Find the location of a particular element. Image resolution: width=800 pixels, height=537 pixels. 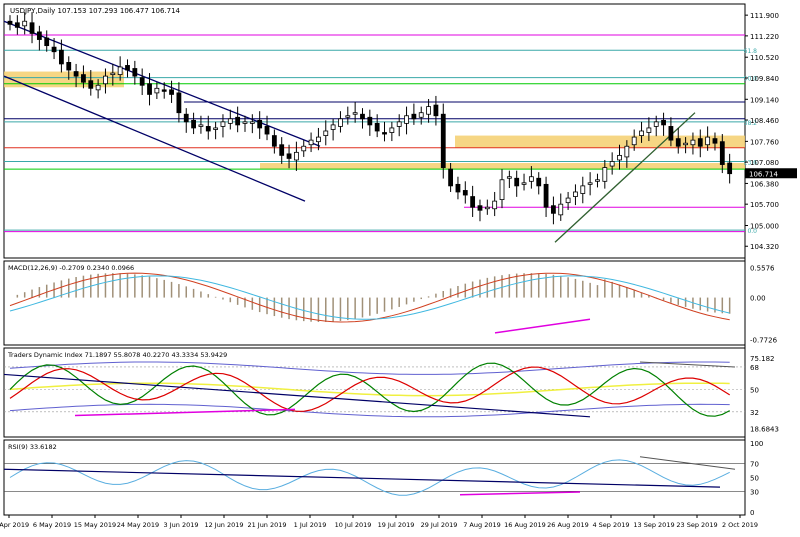

price-tick-label: 106.380 is located at coordinates (764, 184).